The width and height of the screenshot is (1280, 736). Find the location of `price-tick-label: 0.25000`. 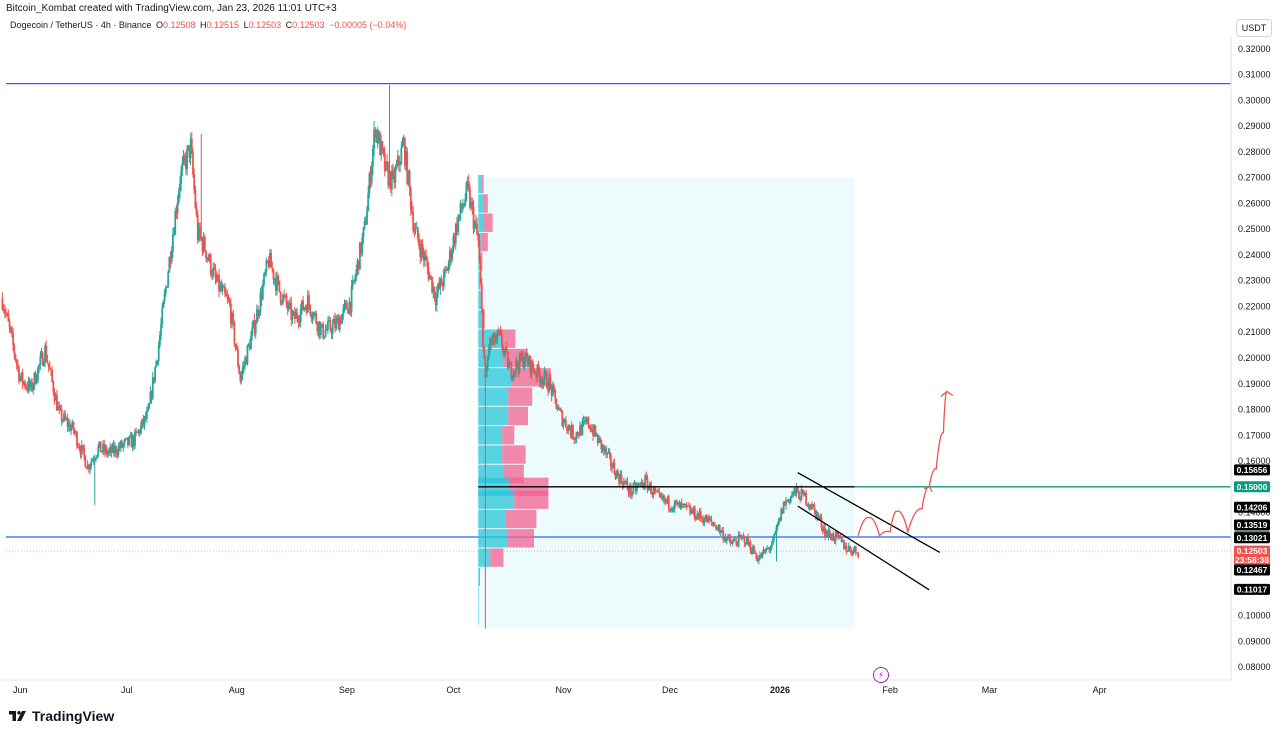

price-tick-label: 0.25000 is located at coordinates (1254, 229).